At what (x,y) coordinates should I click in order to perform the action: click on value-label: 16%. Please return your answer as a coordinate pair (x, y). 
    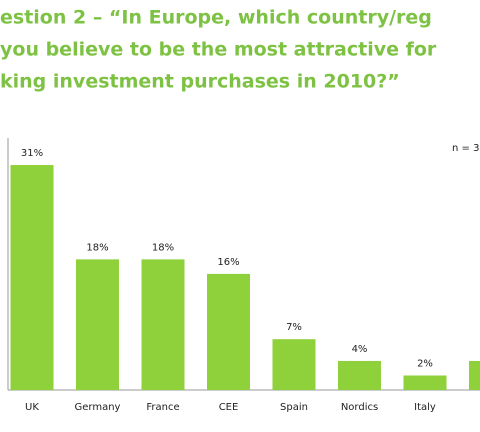
    Looking at the image, I should click on (228, 262).